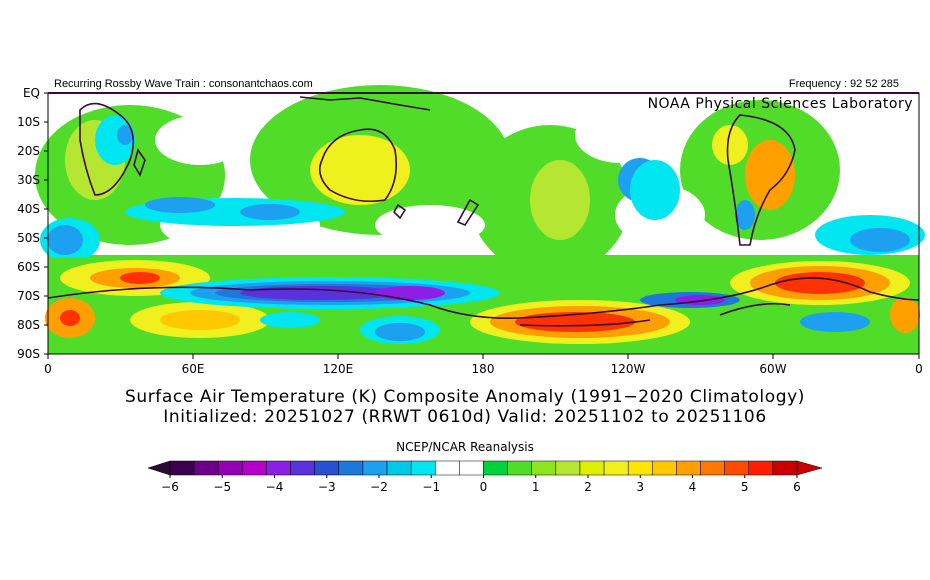 This screenshot has height=580, width=930. I want to click on colorbar-label: 2, so click(588, 487).